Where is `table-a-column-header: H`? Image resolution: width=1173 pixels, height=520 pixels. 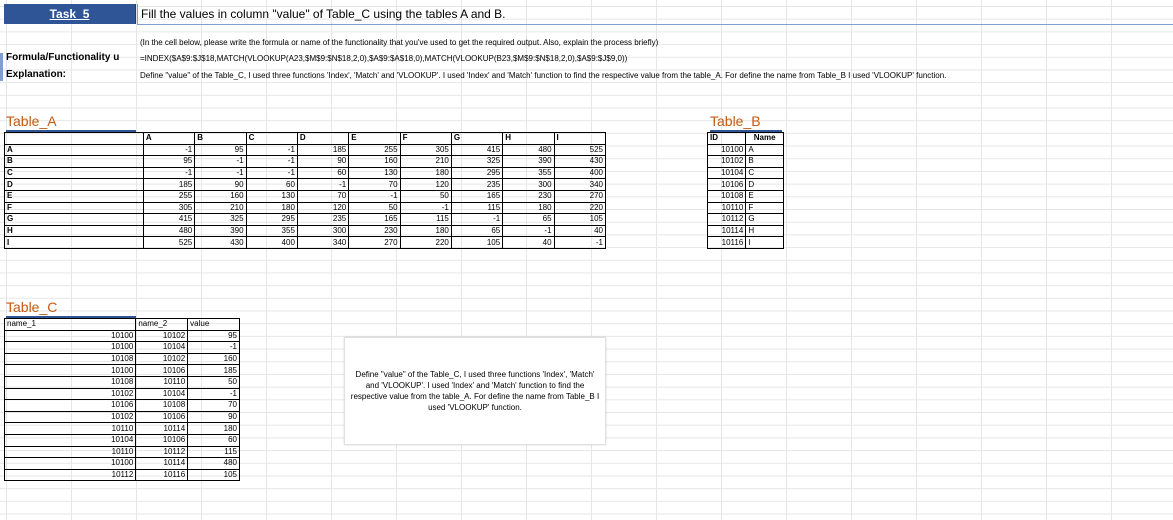
table-a-column-header: H is located at coordinates (528, 138).